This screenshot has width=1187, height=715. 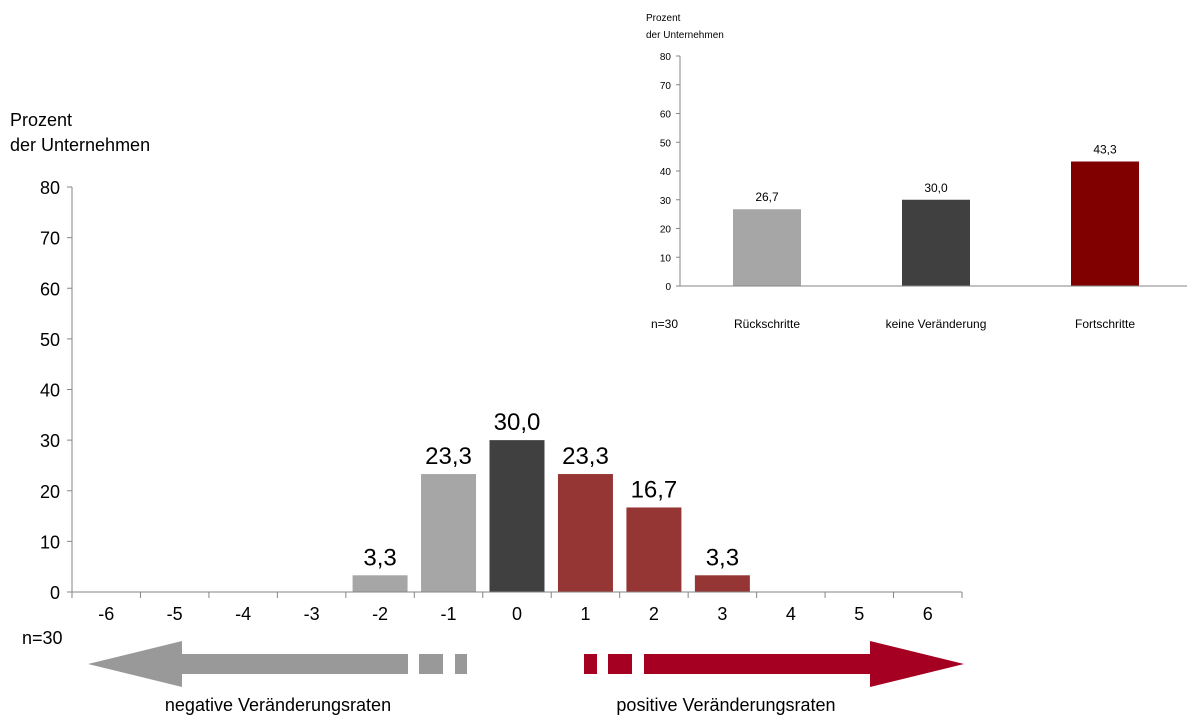 What do you see at coordinates (859, 614) in the screenshot?
I see `main-x-tick-label: 5` at bounding box center [859, 614].